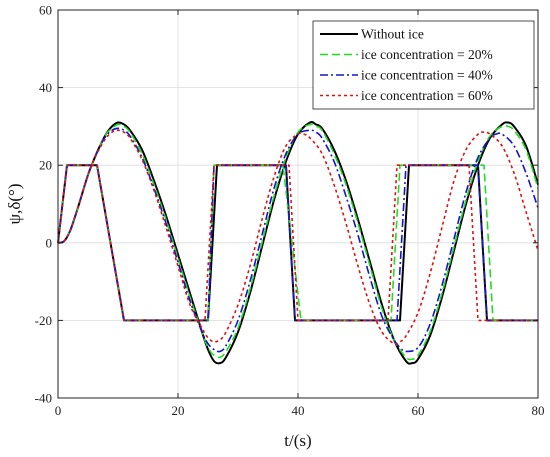 This screenshot has height=457, width=550. Describe the element at coordinates (14, 203) in the screenshot. I see `y-axis-label: ψ,δ(°)` at that location.